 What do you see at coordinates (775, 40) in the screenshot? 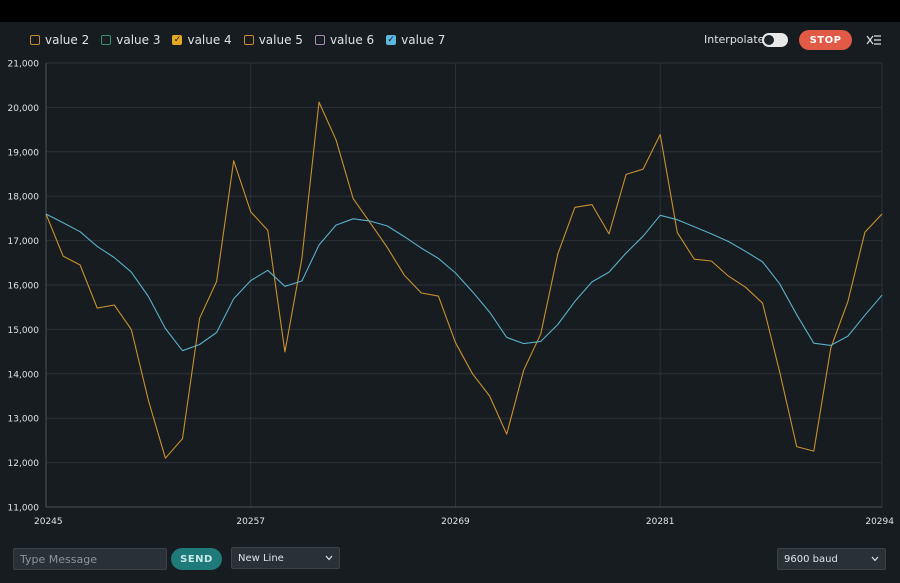
I see `interpolate-toggle` at bounding box center [775, 40].